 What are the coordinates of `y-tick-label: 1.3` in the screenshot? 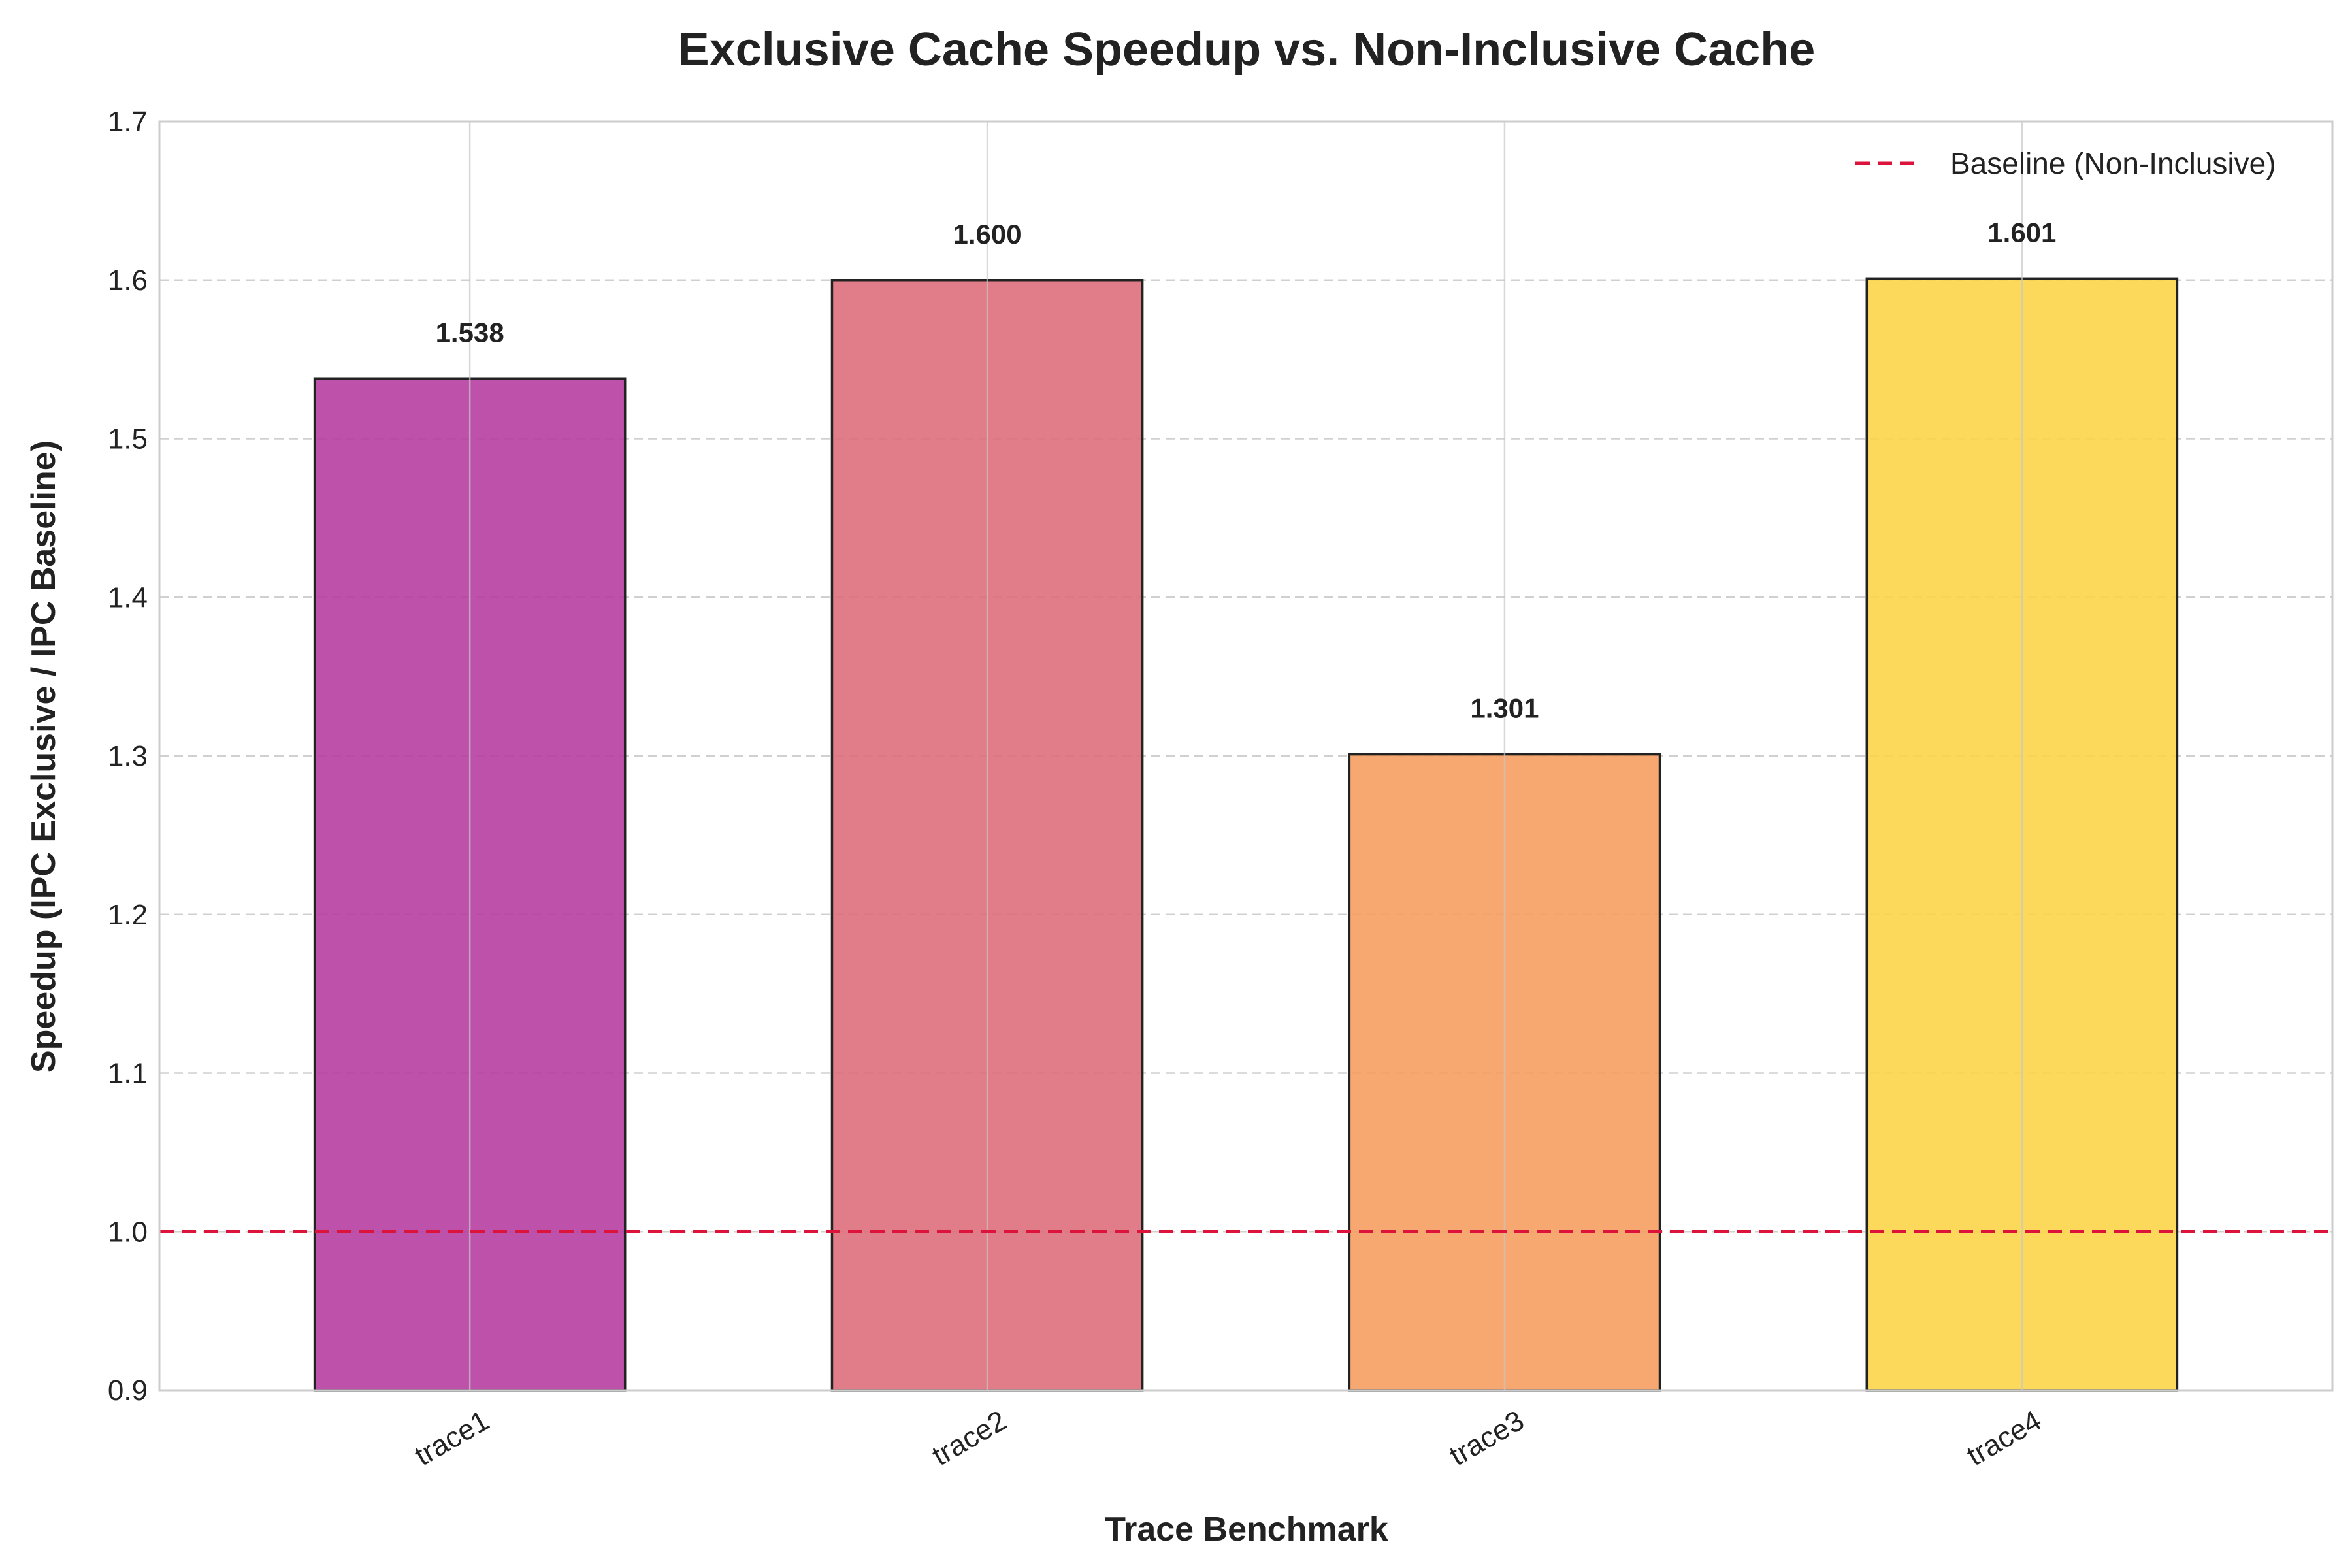 It's located at (128, 756).